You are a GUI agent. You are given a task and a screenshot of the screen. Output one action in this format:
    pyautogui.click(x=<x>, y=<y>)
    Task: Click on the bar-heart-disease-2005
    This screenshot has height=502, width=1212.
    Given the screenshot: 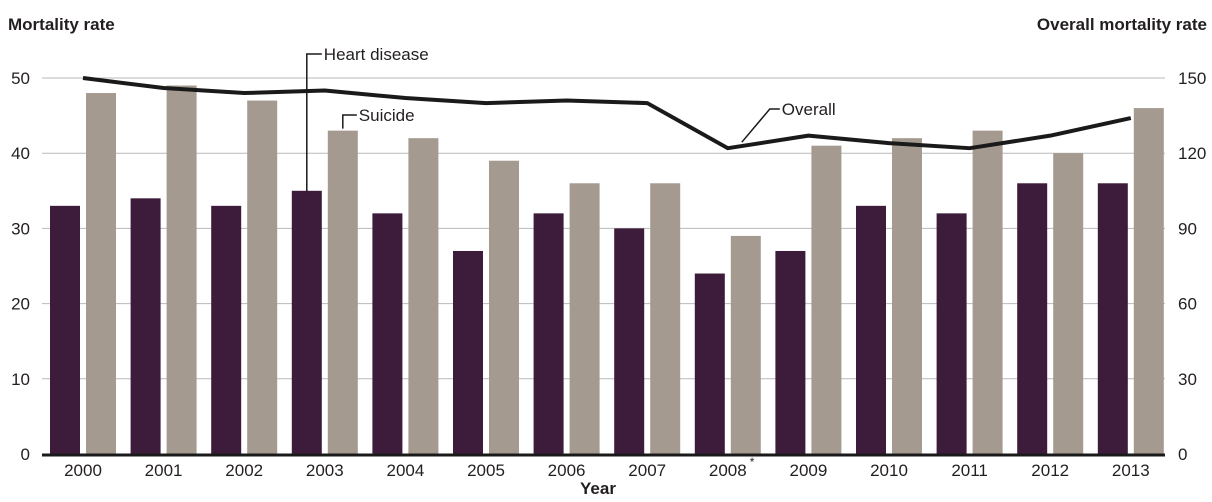 What is the action you would take?
    pyautogui.click(x=468, y=352)
    